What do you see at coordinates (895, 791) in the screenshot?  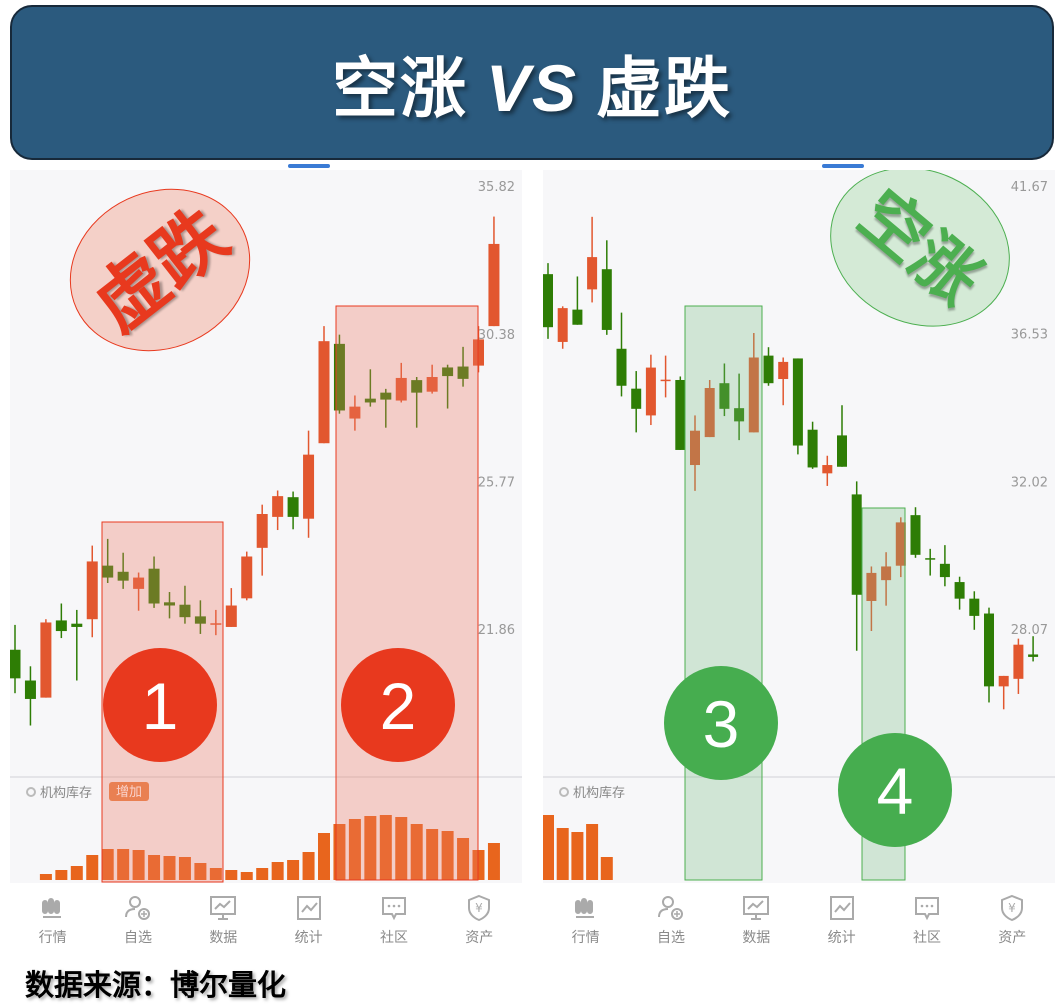 I see `marker-number: 4` at bounding box center [895, 791].